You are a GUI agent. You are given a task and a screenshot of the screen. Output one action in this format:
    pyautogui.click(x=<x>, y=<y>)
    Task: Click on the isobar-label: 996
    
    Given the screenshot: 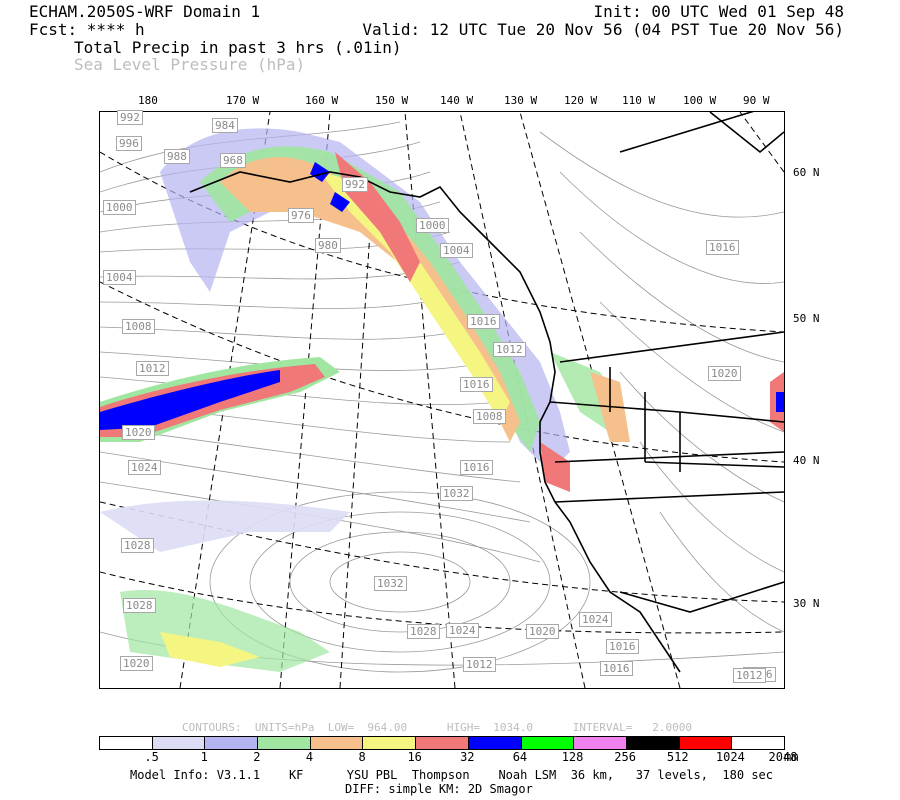 What is the action you would take?
    pyautogui.click(x=129, y=143)
    